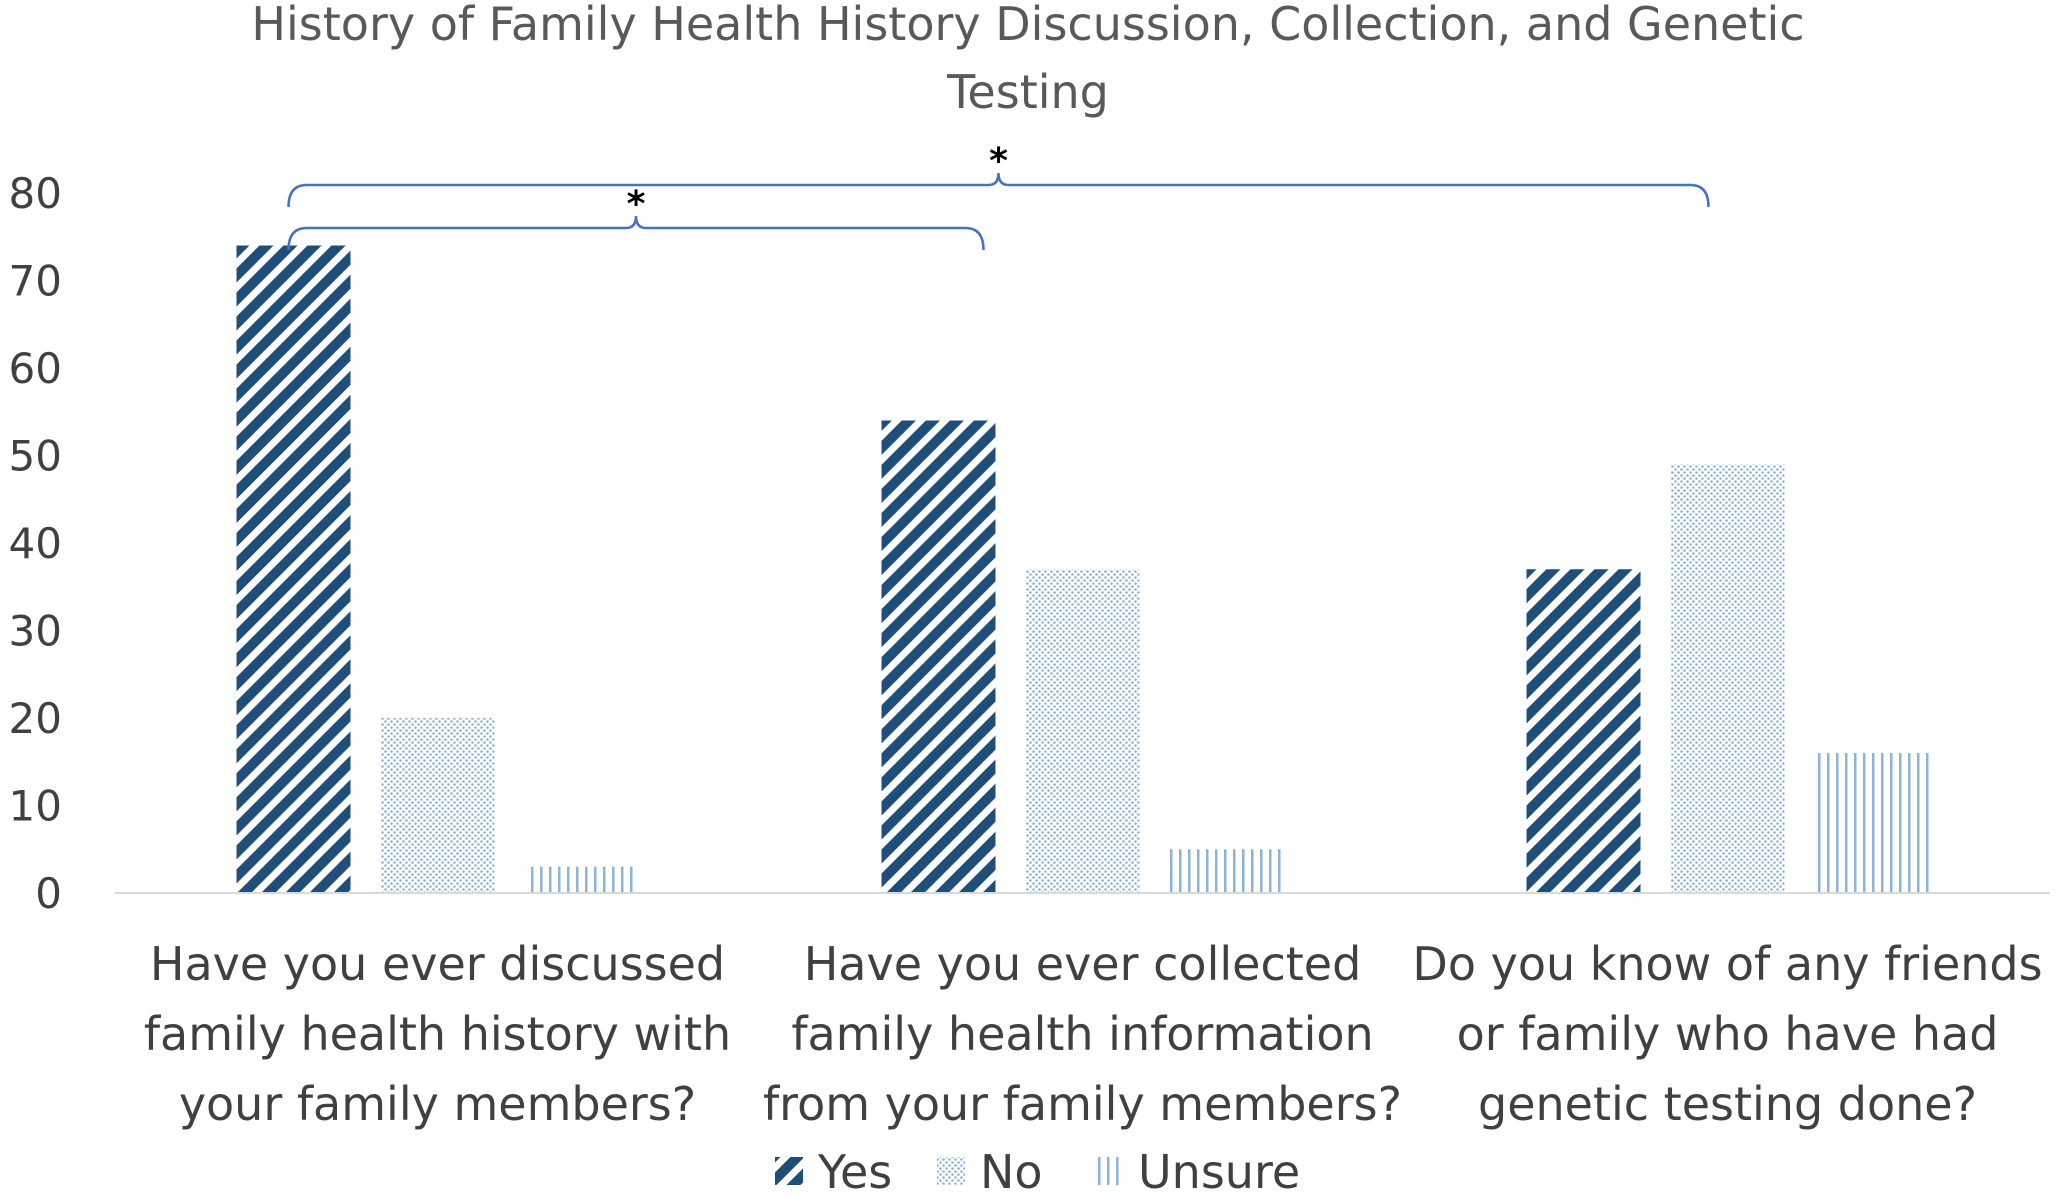 The height and width of the screenshot is (1196, 2056). Describe the element at coordinates (35, 631) in the screenshot. I see `y-tick-label: 30` at that location.